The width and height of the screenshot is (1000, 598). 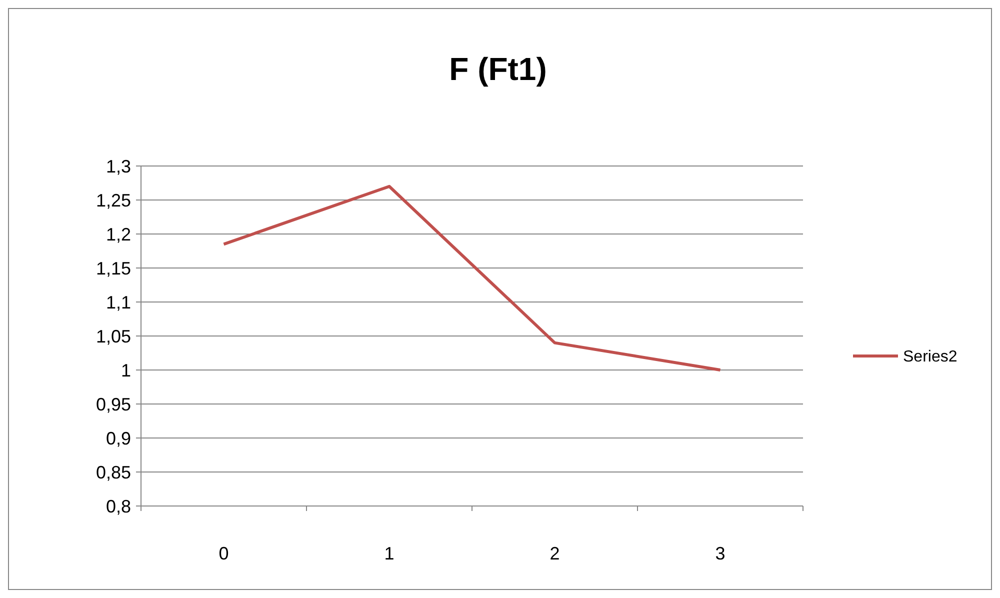 What do you see at coordinates (118, 506) in the screenshot?
I see `y-tick-label: 0,8` at bounding box center [118, 506].